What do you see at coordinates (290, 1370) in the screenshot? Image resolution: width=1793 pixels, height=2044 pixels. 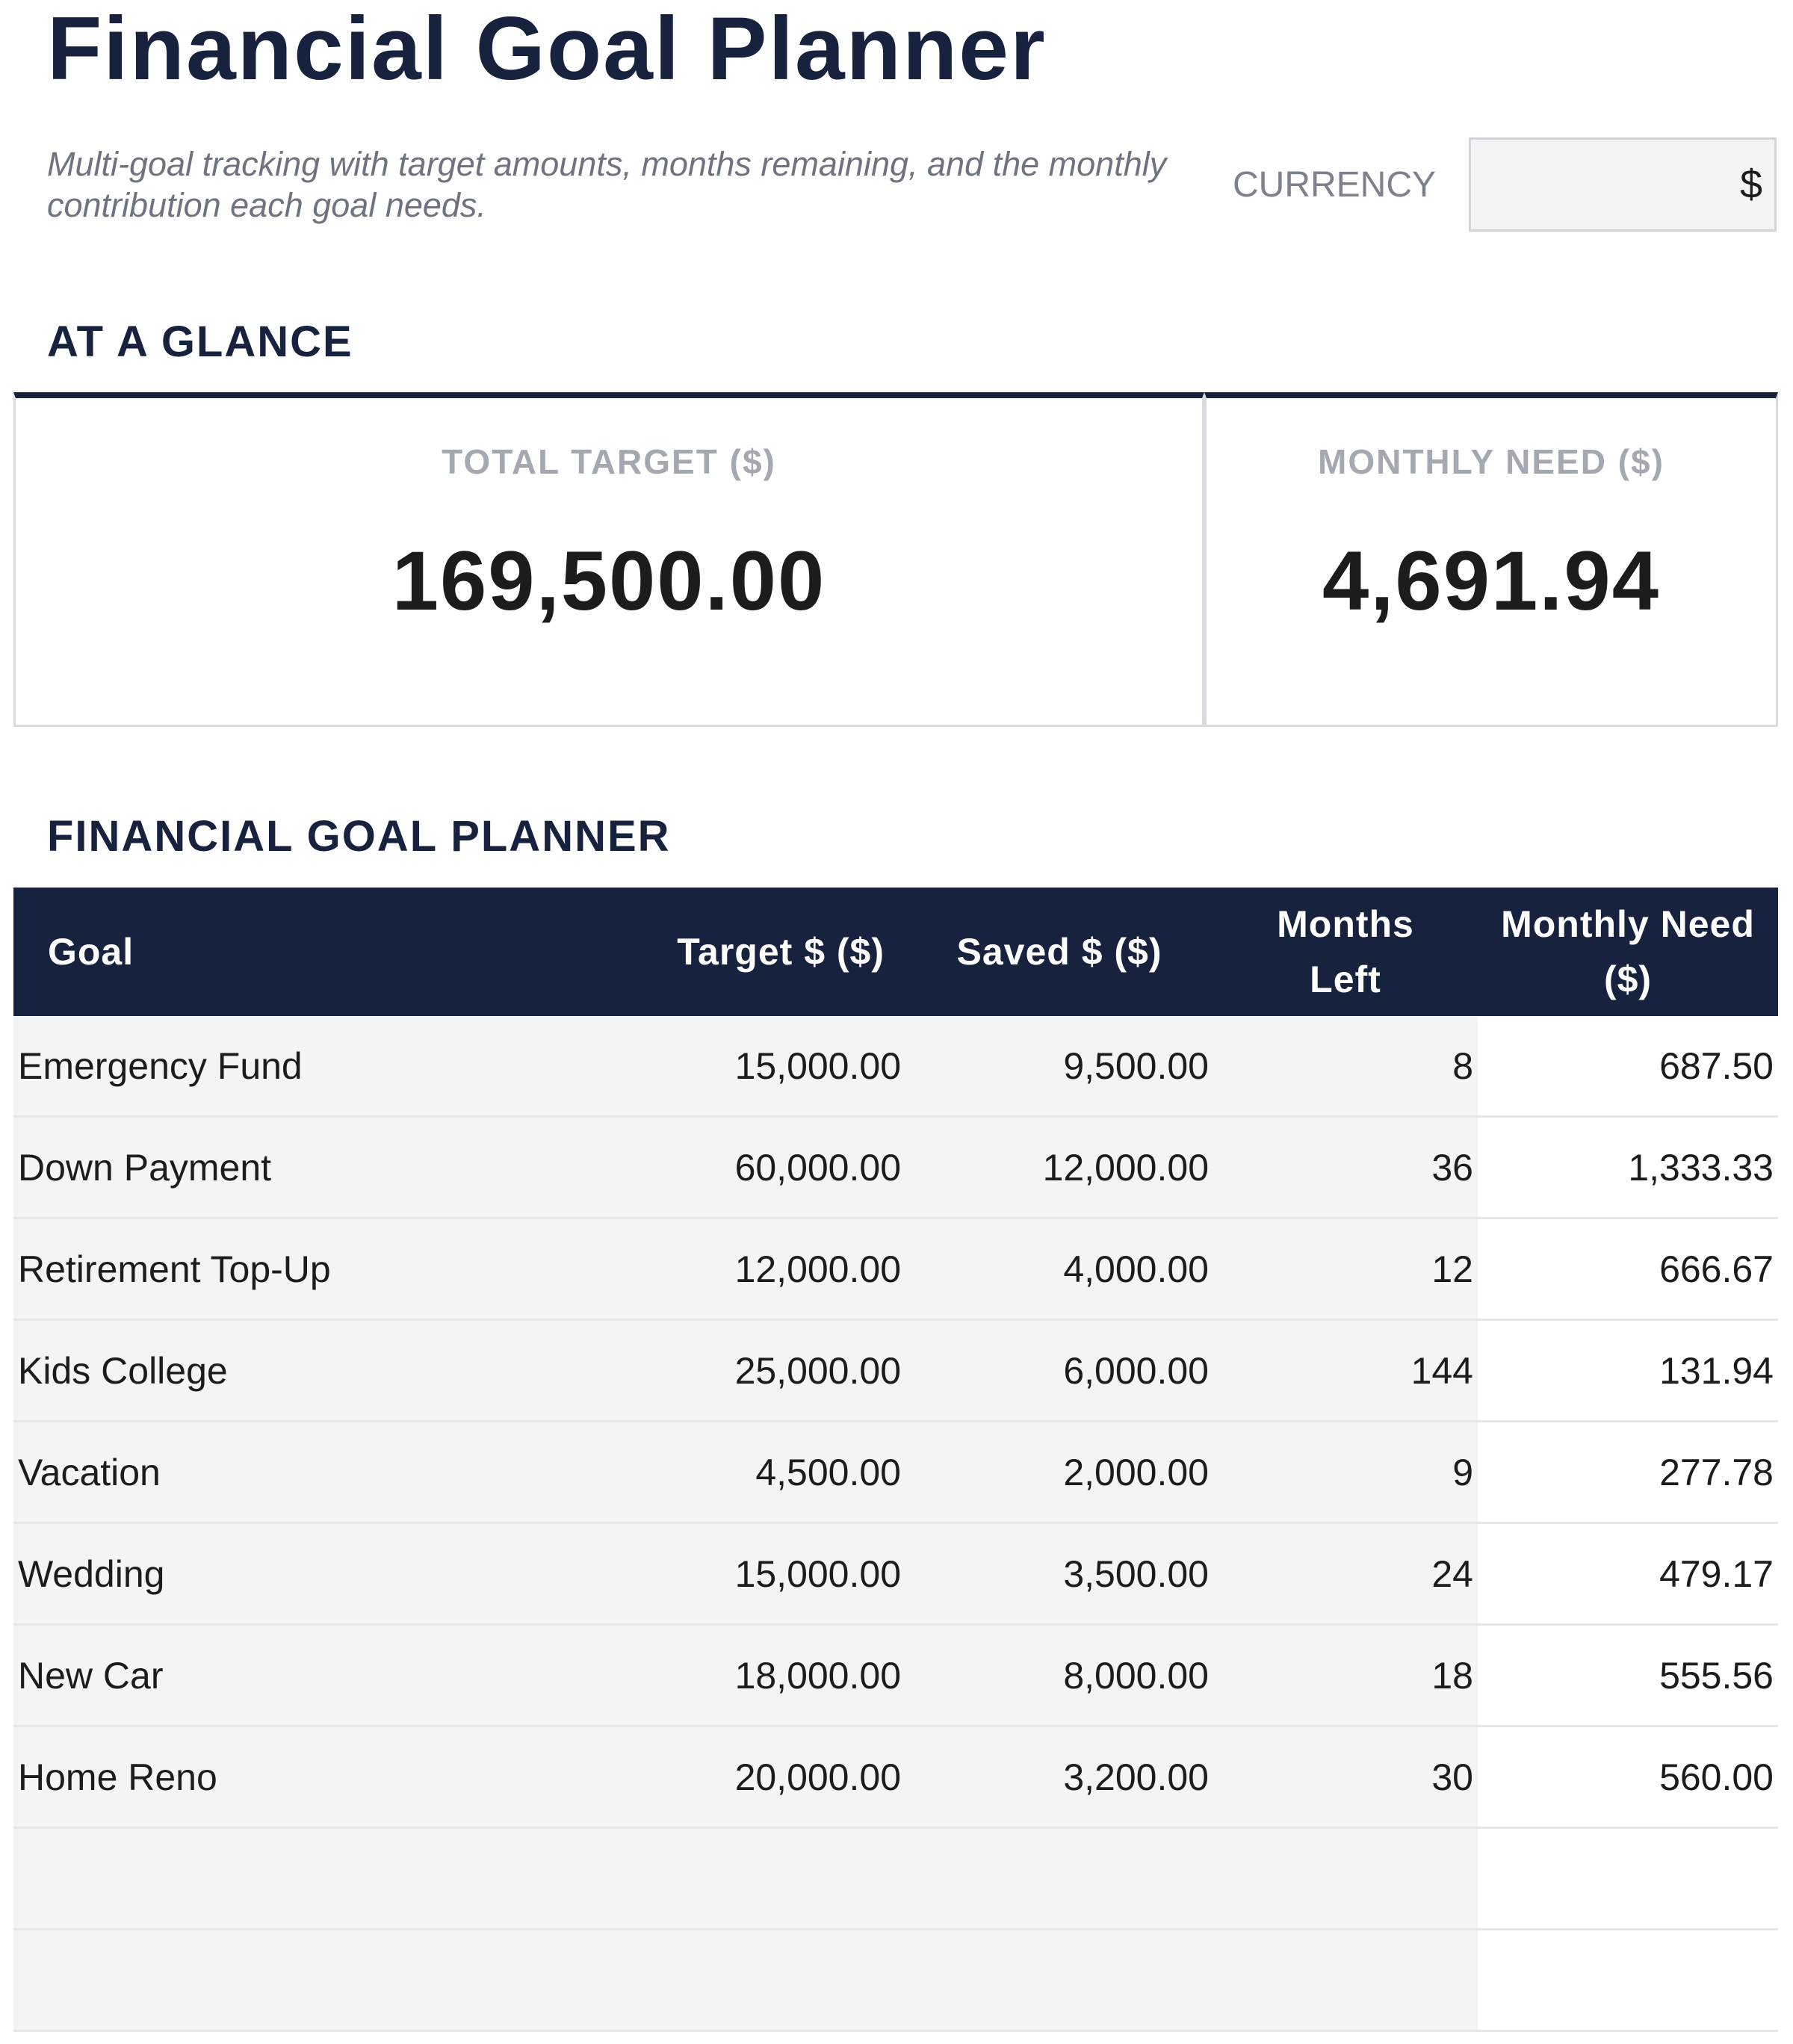 I see `goal-name-cell: Kids College` at bounding box center [290, 1370].